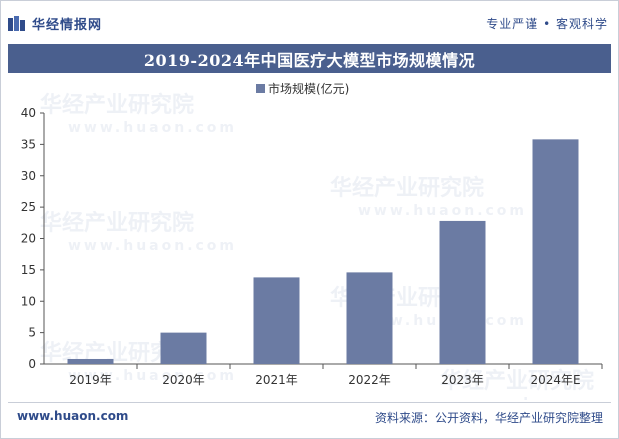 This screenshot has width=619, height=439. Describe the element at coordinates (462, 380) in the screenshot. I see `x-tick-label: 2023年` at that location.